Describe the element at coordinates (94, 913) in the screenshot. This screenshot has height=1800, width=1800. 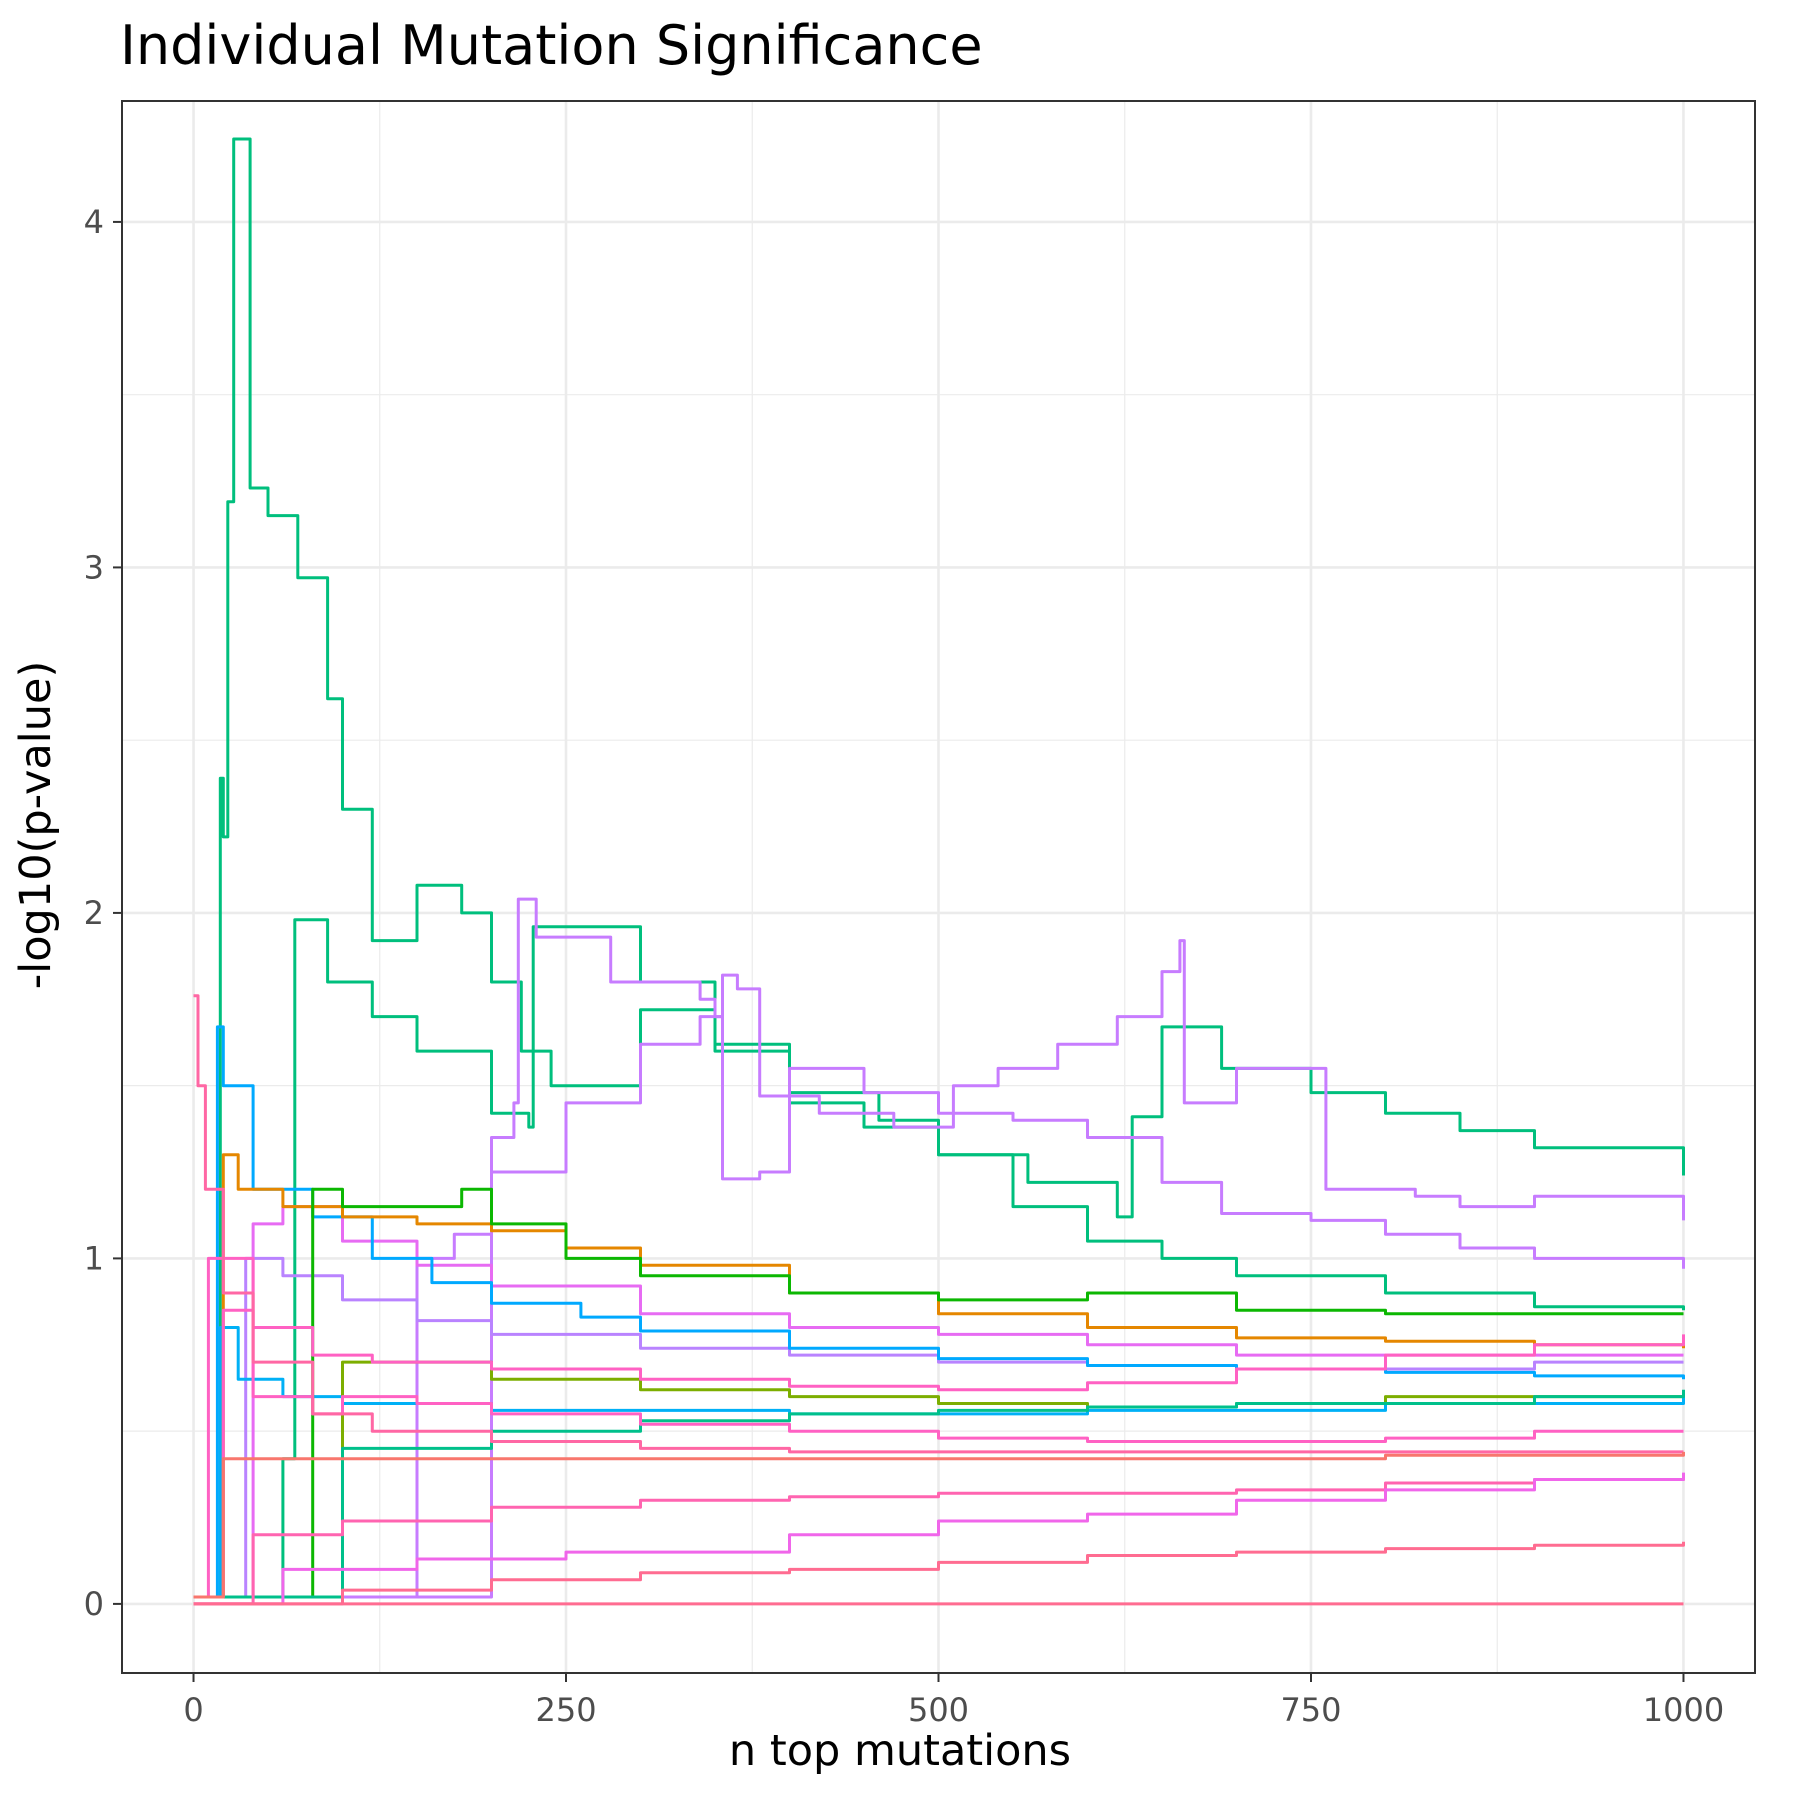
I see `y-tick-label: 2` at that location.